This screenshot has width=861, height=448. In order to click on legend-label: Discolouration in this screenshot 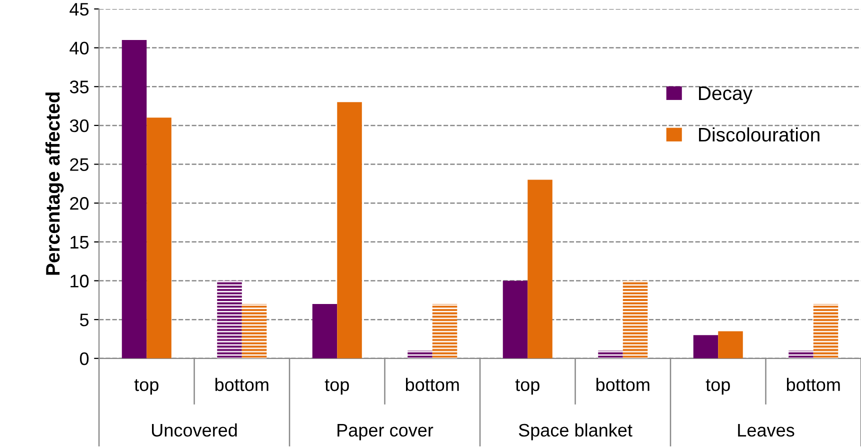, I will do `click(759, 134)`.